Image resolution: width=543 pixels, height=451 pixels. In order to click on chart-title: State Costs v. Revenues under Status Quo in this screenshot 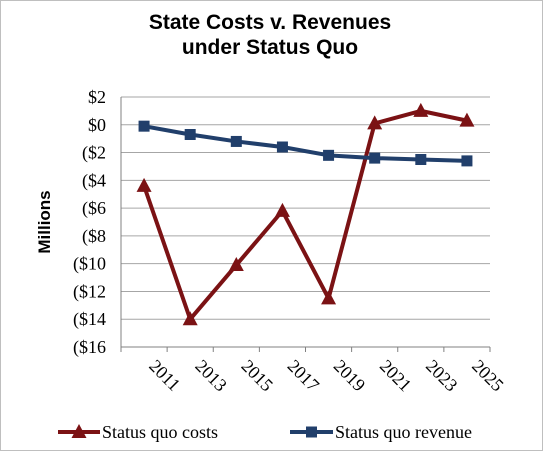, I will do `click(270, 35)`.